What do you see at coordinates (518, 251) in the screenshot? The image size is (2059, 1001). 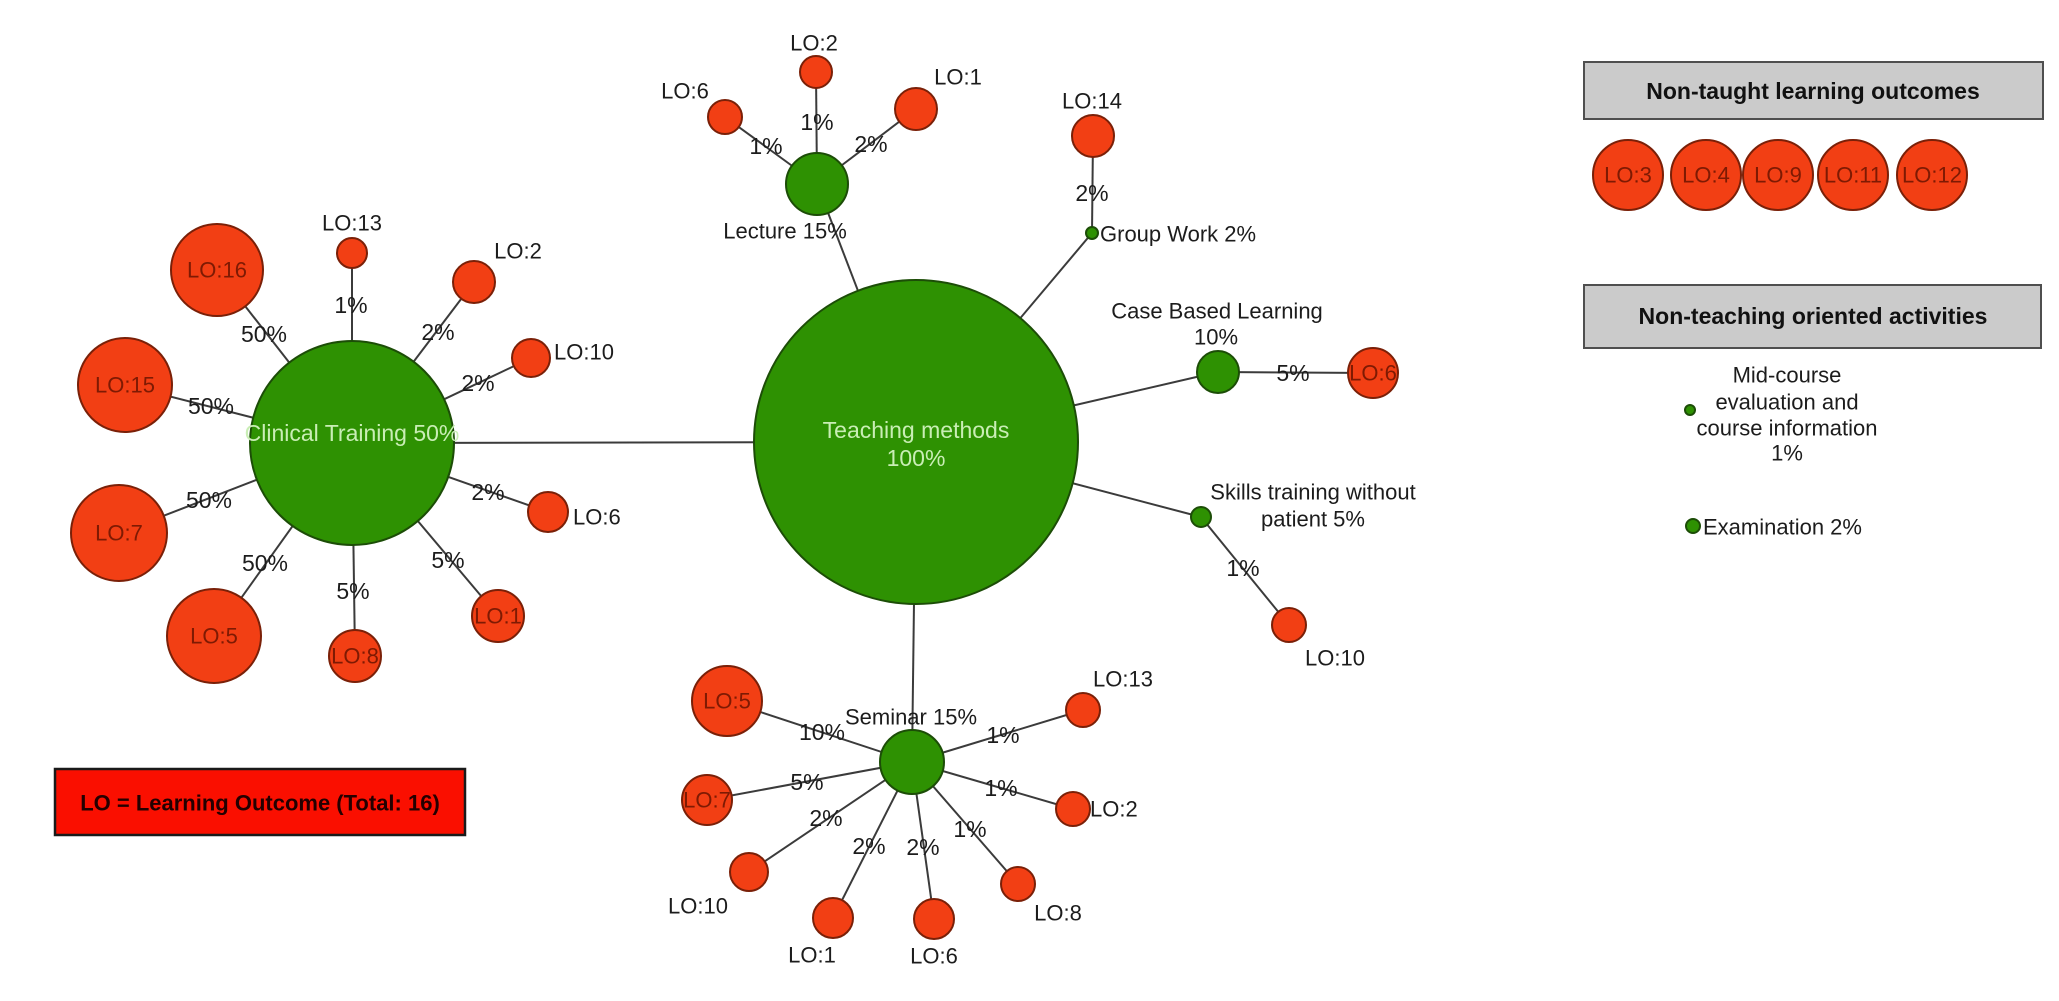 I see `clinical-lo2-label: LO:2` at bounding box center [518, 251].